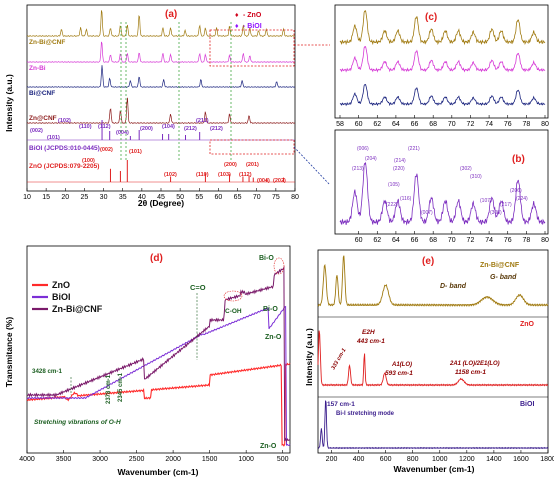 The image size is (554, 500). What do you see at coordinates (47, 42) in the screenshot?
I see `series-name: Zn-Bi@CNF` at bounding box center [47, 42].